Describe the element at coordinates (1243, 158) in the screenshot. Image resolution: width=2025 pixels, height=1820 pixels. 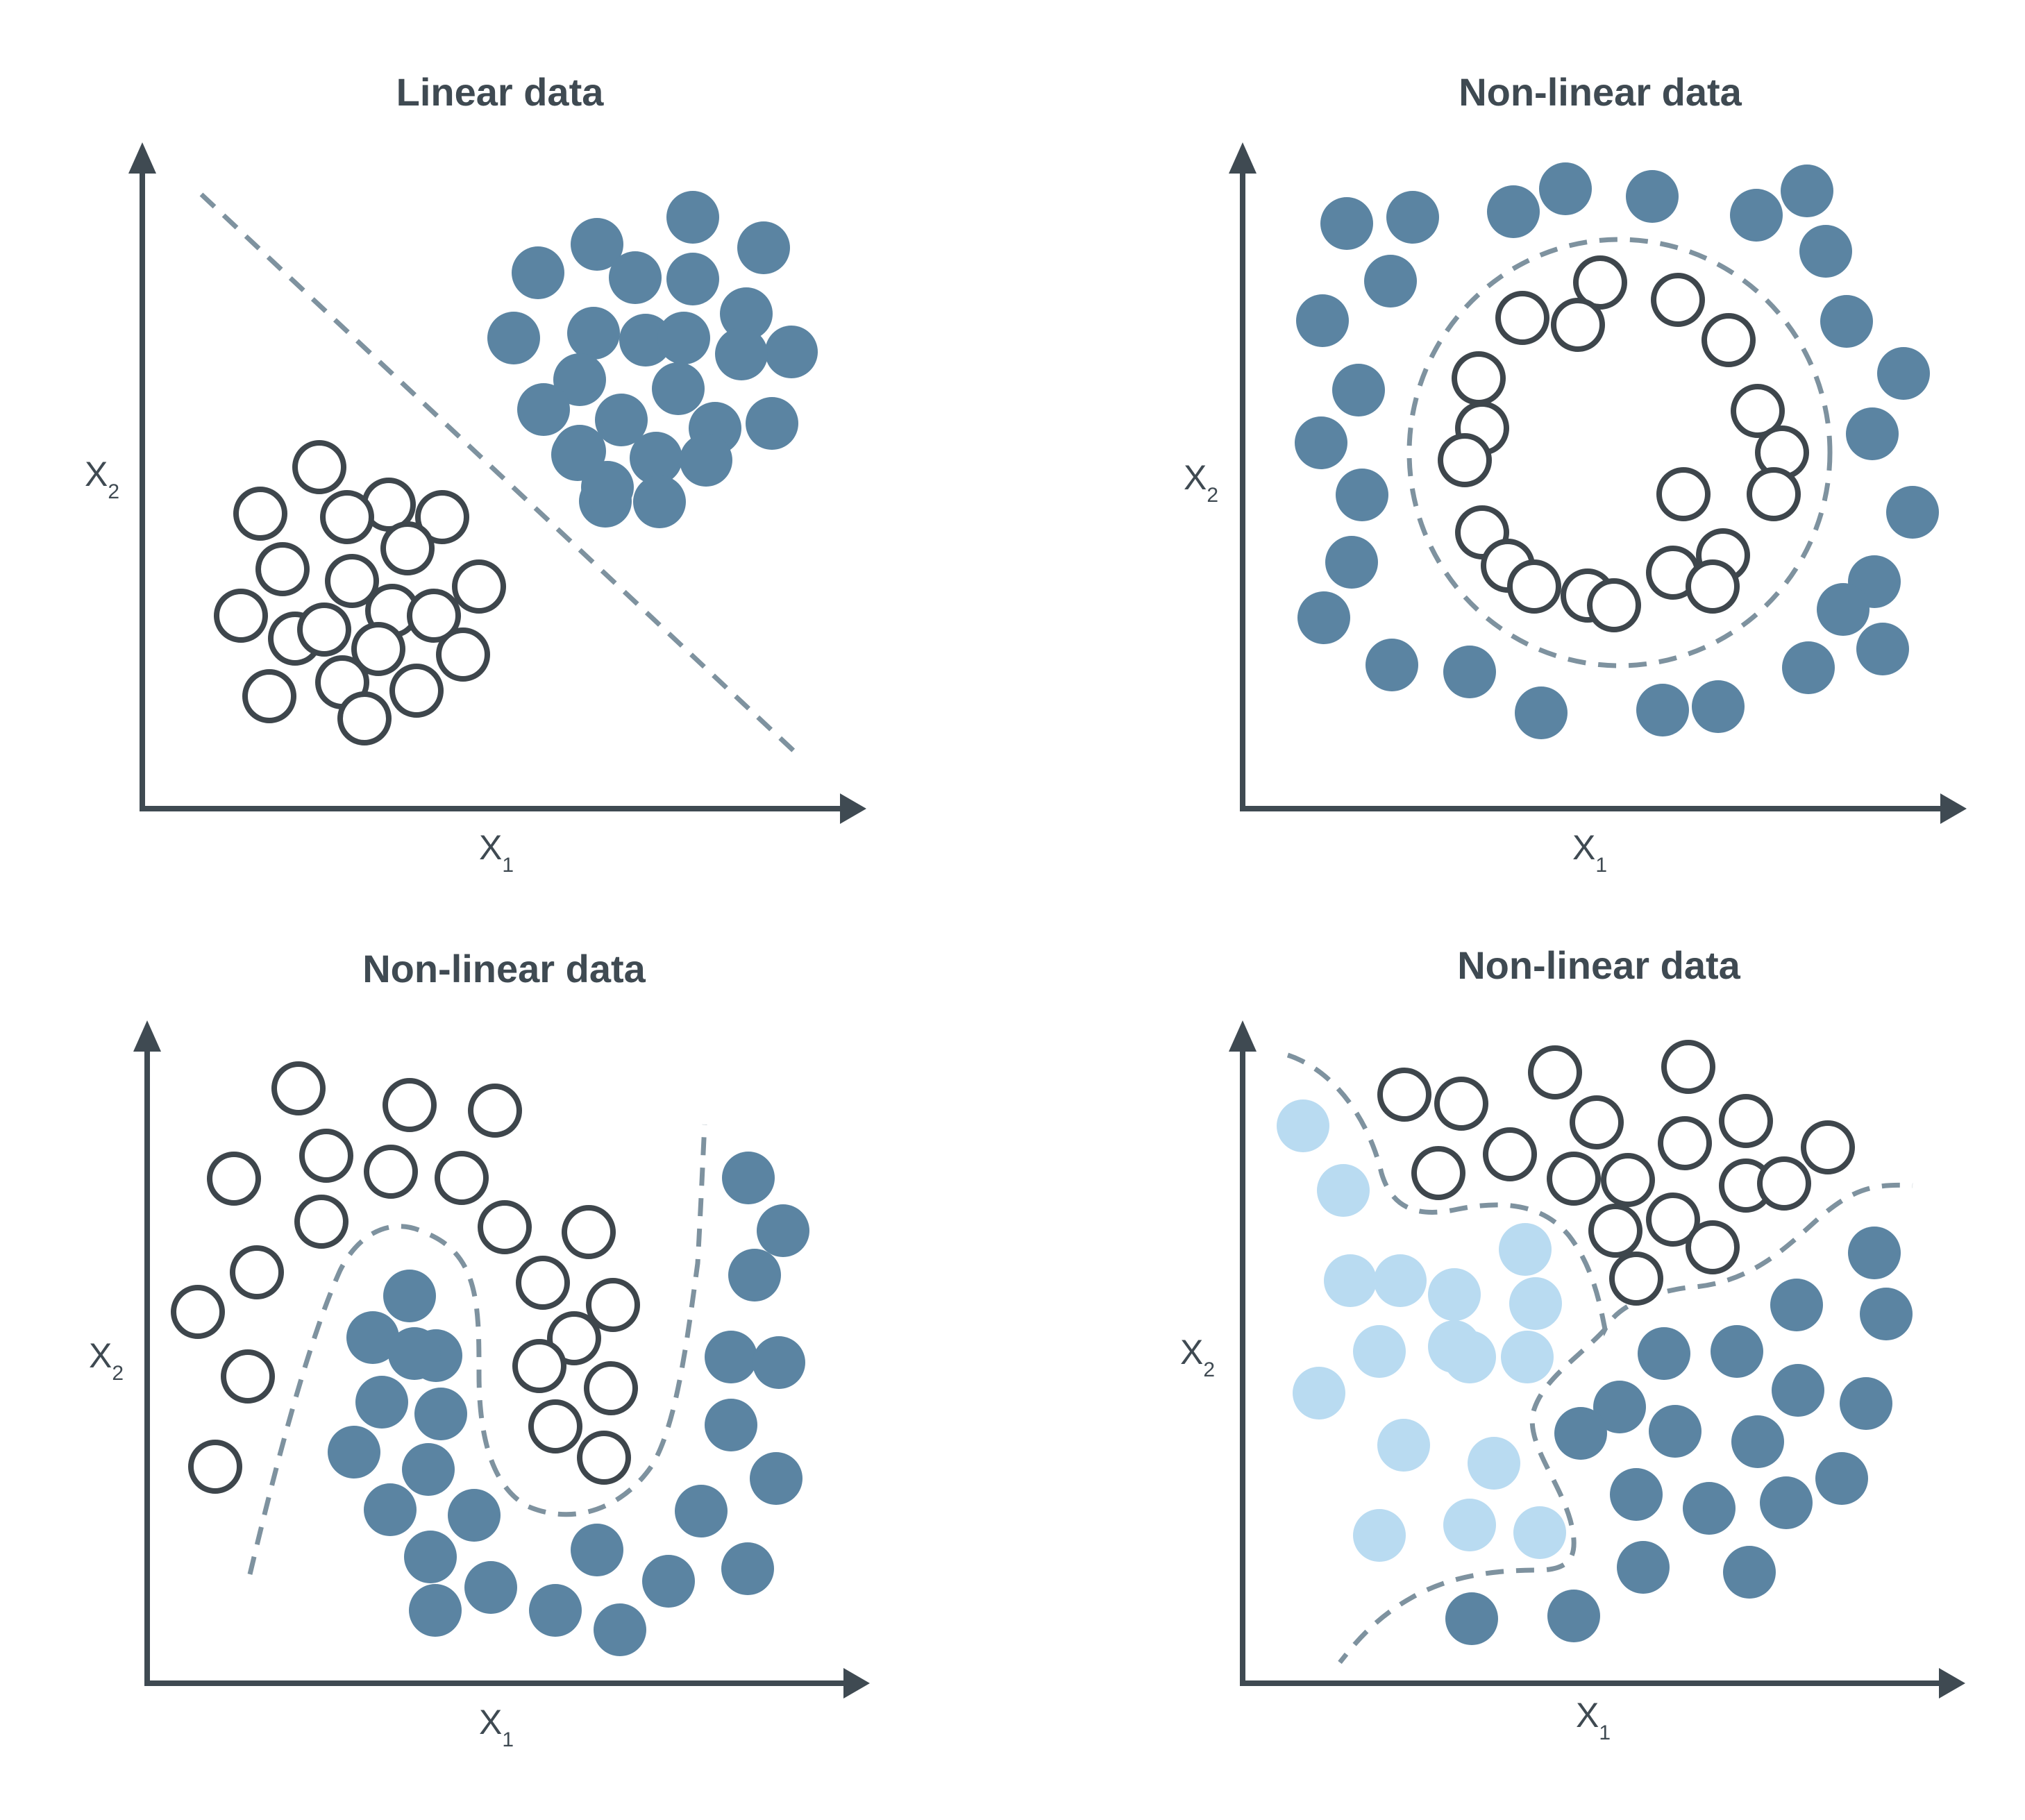
I see `y-axis-arrow-icon` at that location.